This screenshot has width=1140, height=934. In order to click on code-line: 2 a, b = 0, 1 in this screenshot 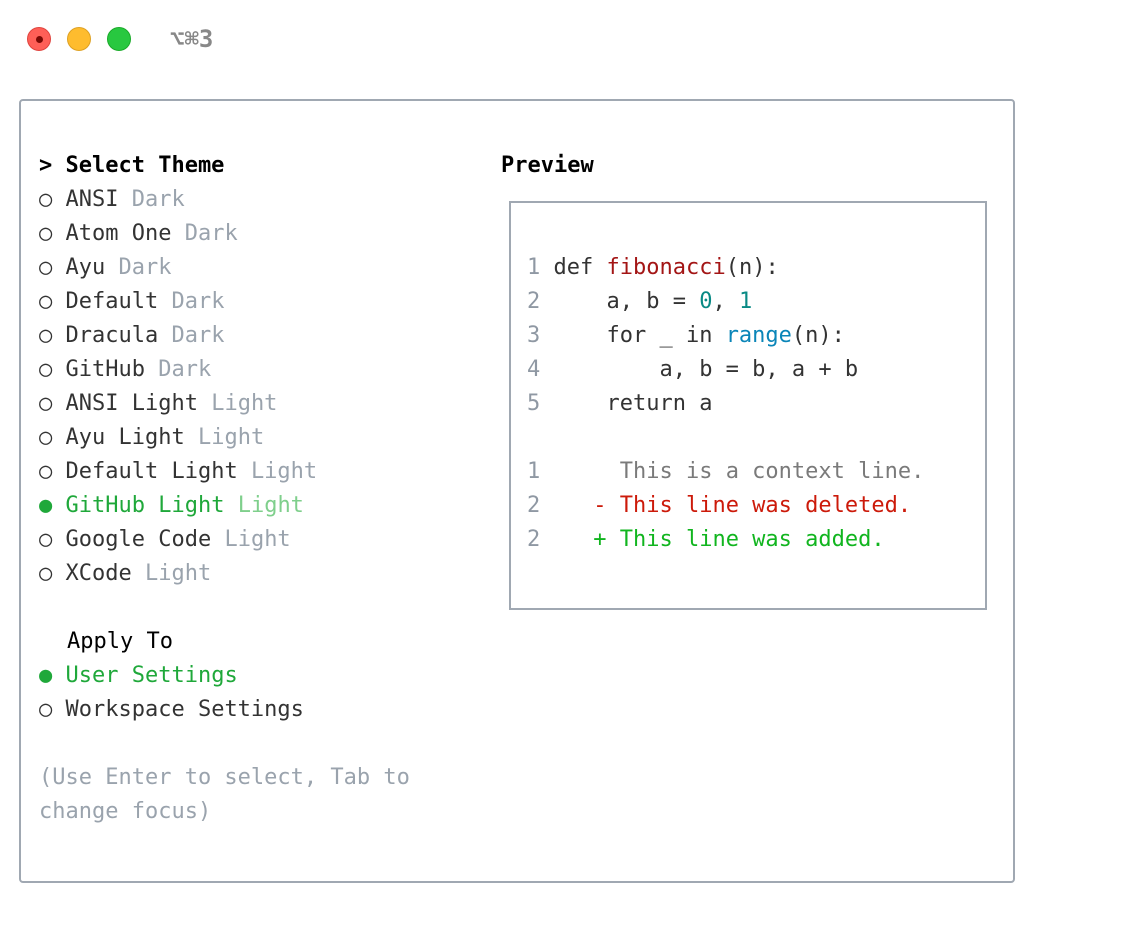, I will do `click(639, 302)`.